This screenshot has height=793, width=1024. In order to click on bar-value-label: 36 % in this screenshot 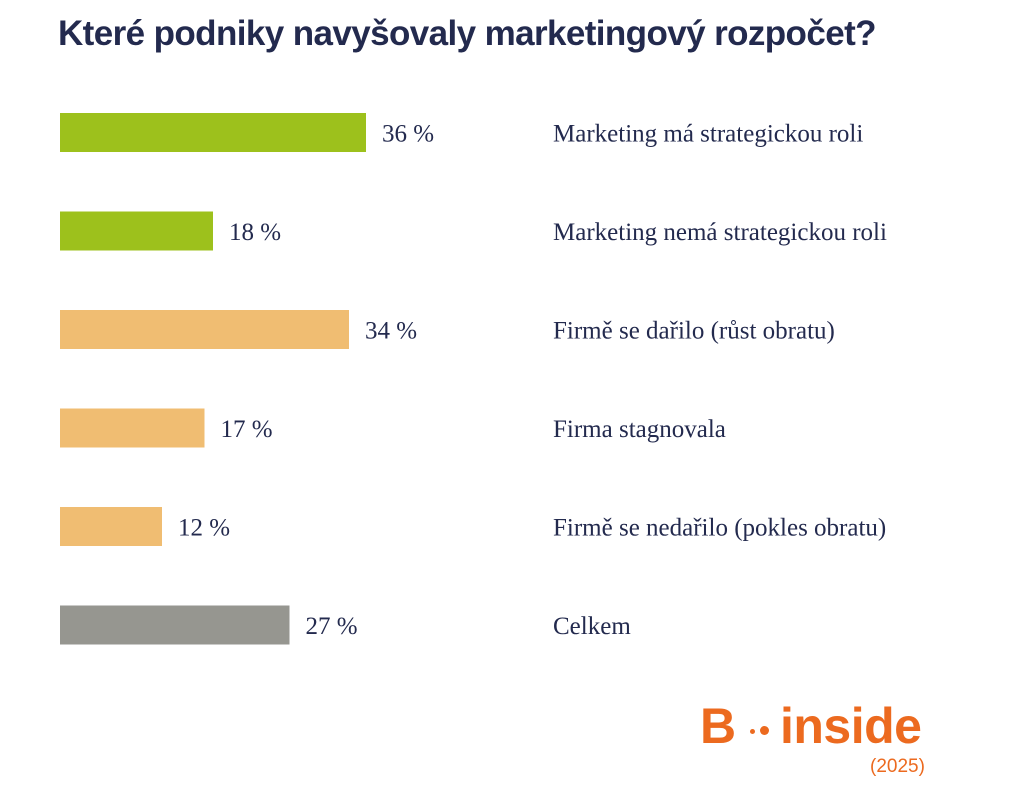, I will do `click(408, 134)`.